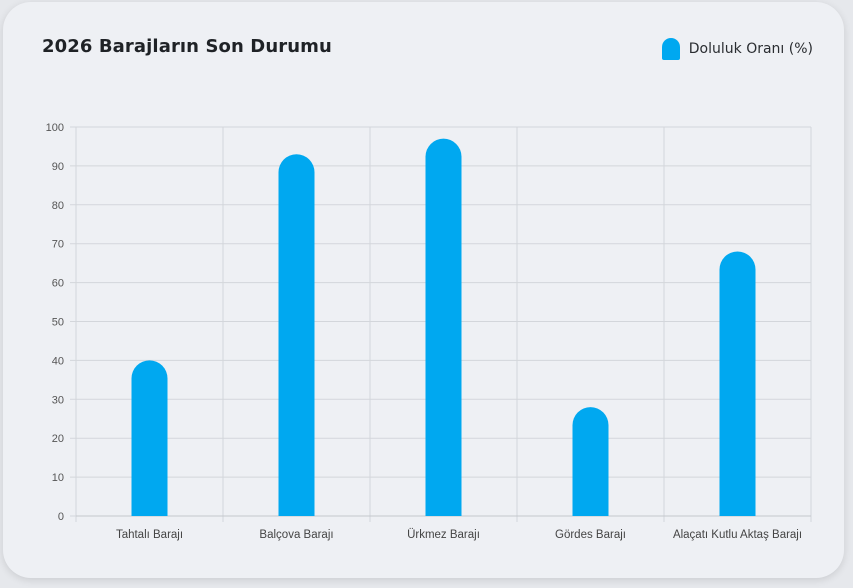 This screenshot has height=588, width=853. I want to click on y-tick-label: 20, so click(58, 439).